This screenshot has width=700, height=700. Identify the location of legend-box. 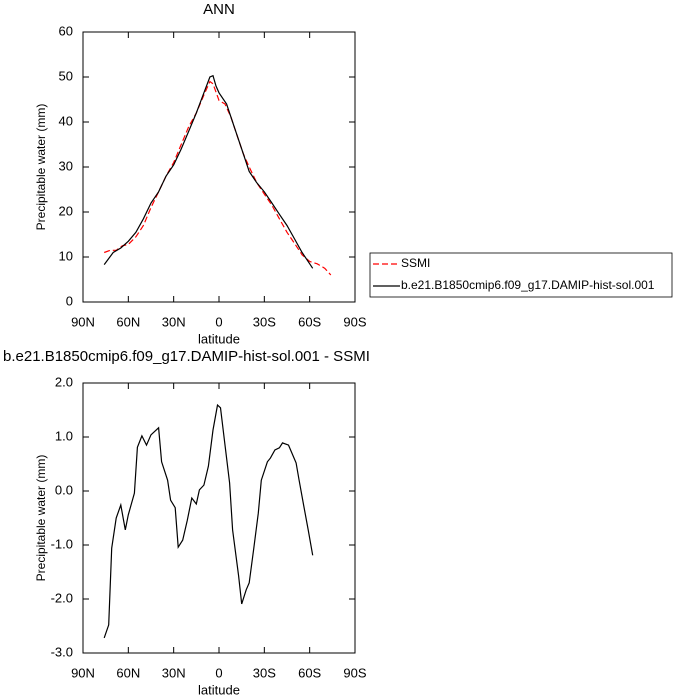
(521, 275).